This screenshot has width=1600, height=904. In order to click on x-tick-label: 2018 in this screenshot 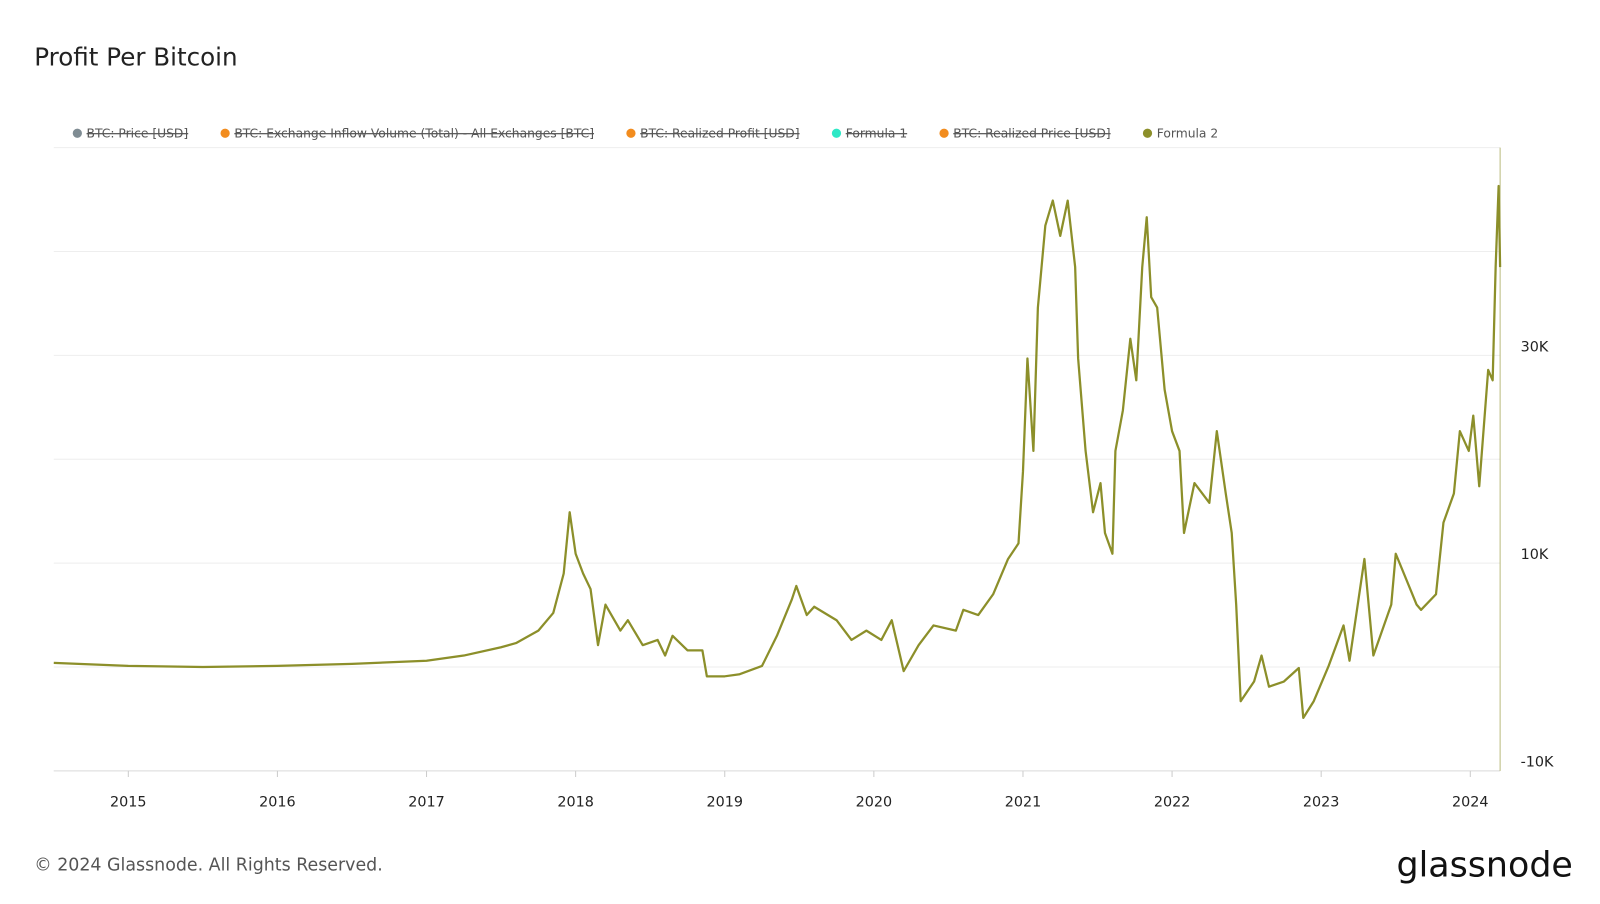, I will do `click(575, 803)`.